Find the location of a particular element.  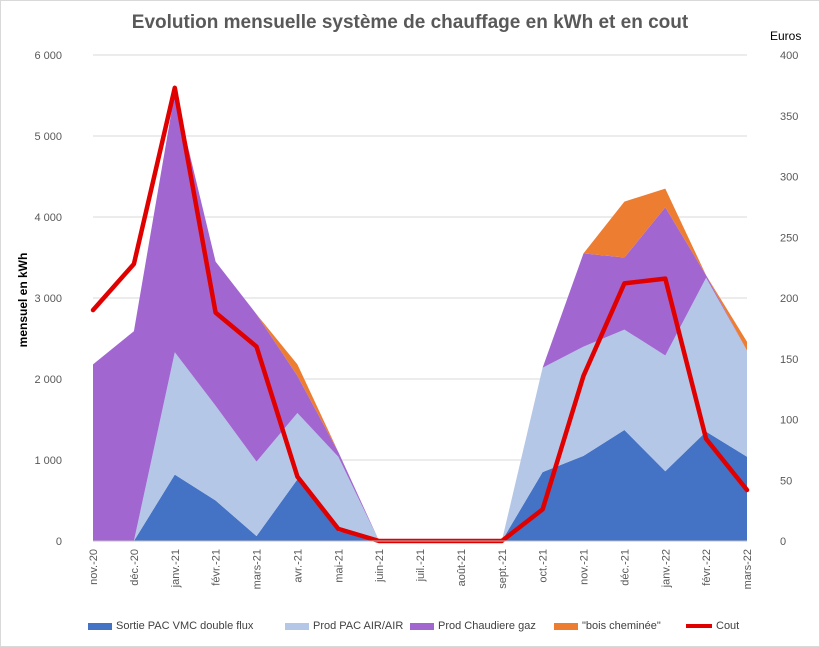

x-tick-label: juil.-21 is located at coordinates (421, 565).